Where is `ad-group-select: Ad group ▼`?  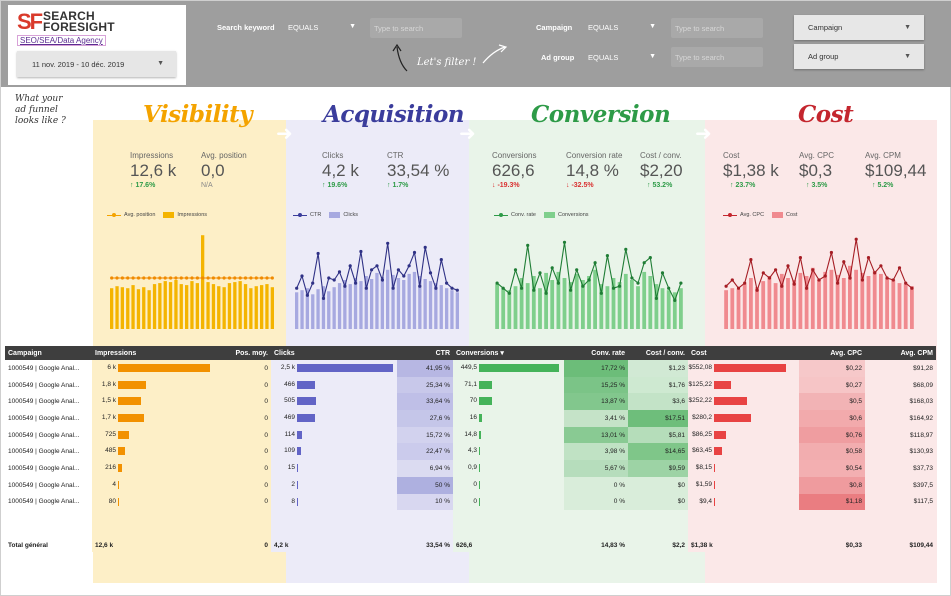 ad-group-select: Ad group ▼ is located at coordinates (859, 56).